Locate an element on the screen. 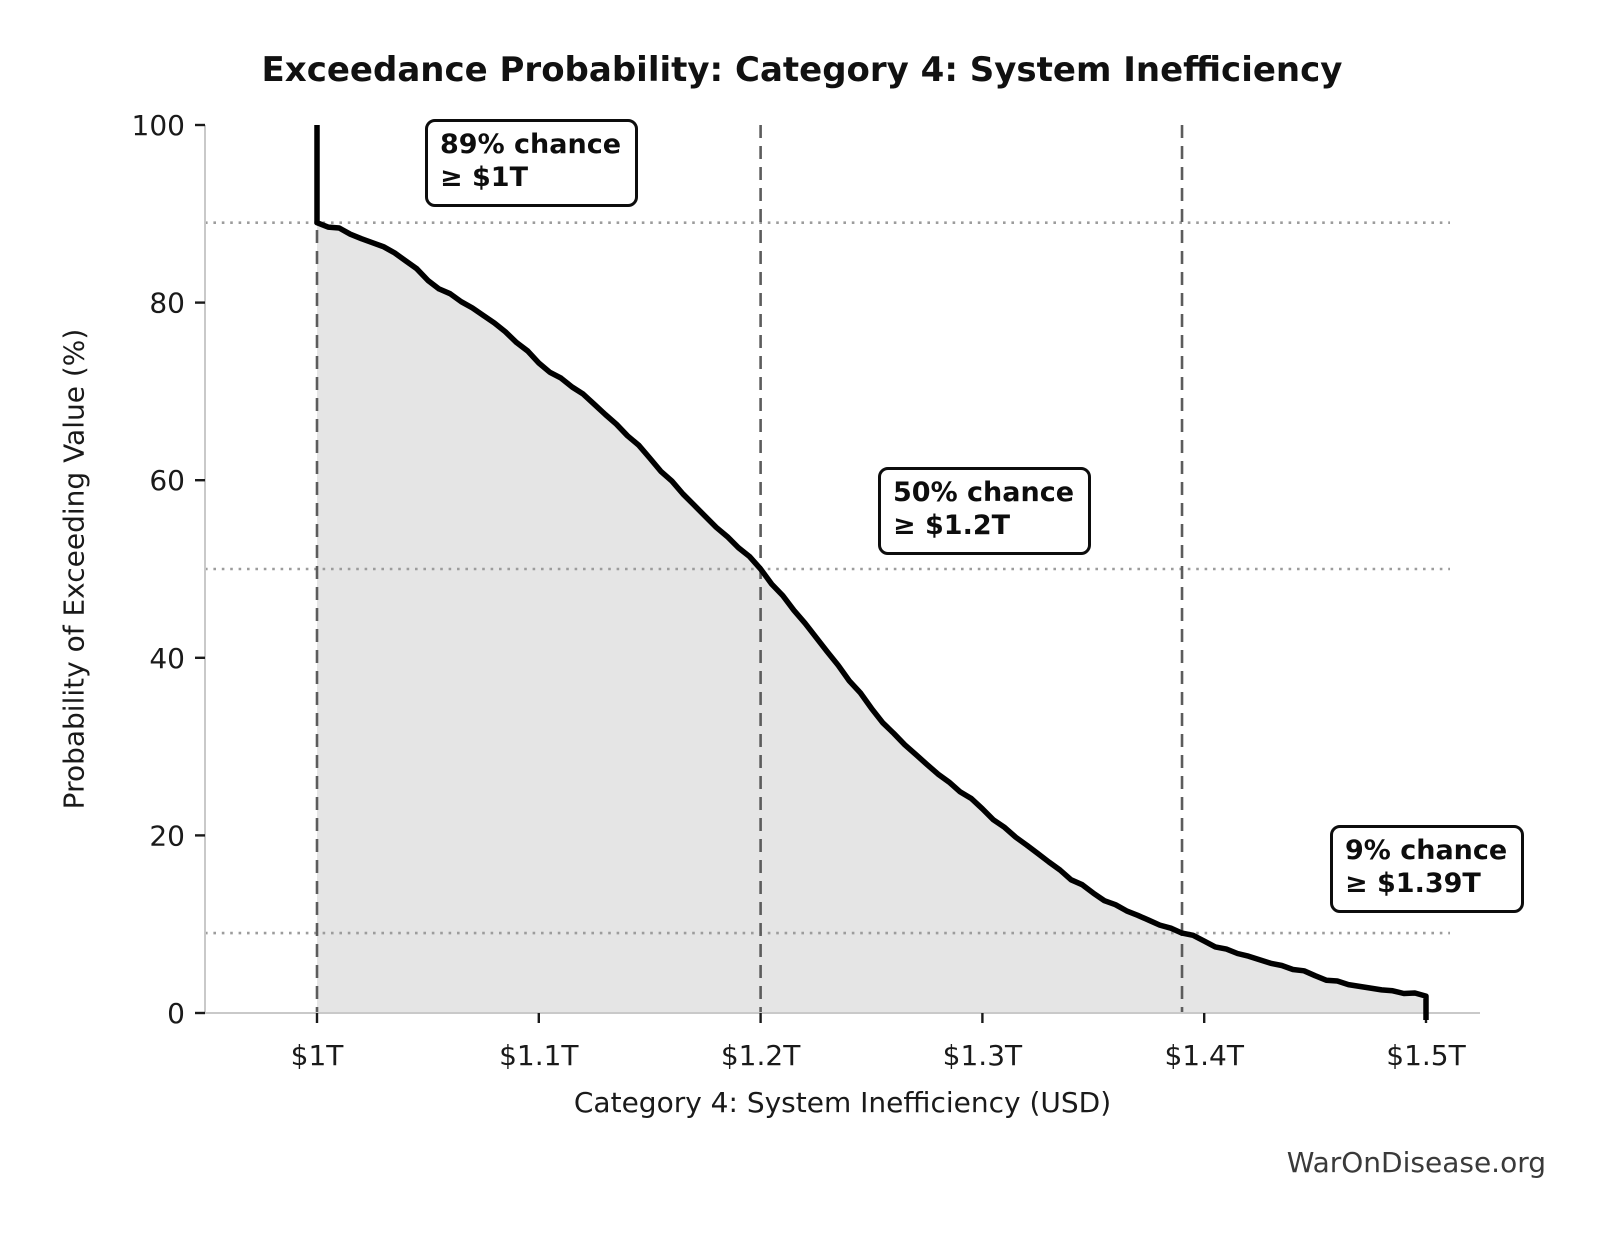  annotation-9-line2: ≥ $1.39T is located at coordinates (1413, 883).